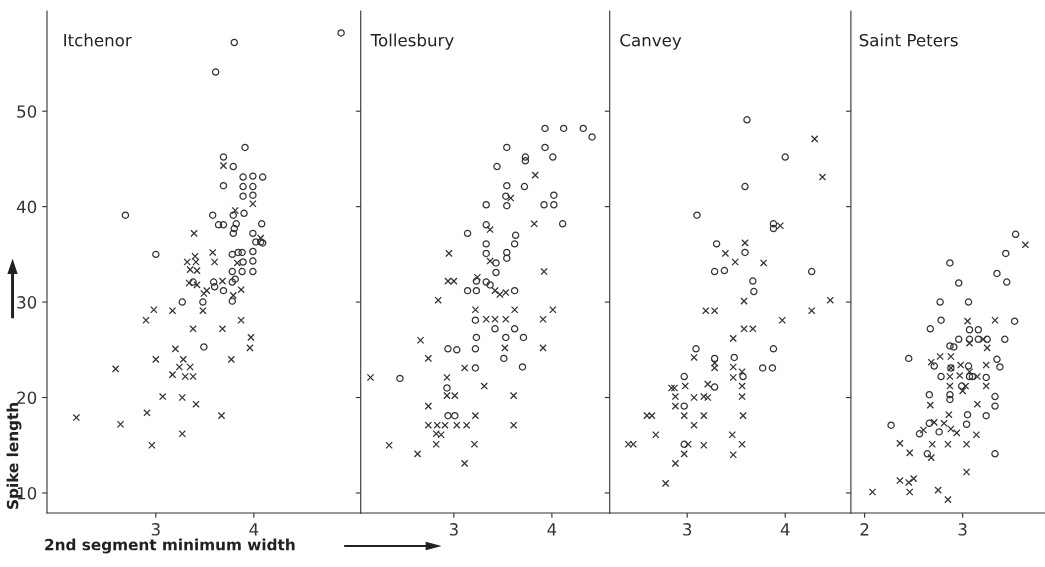  I want to click on text: Itchenor, so click(98, 40).